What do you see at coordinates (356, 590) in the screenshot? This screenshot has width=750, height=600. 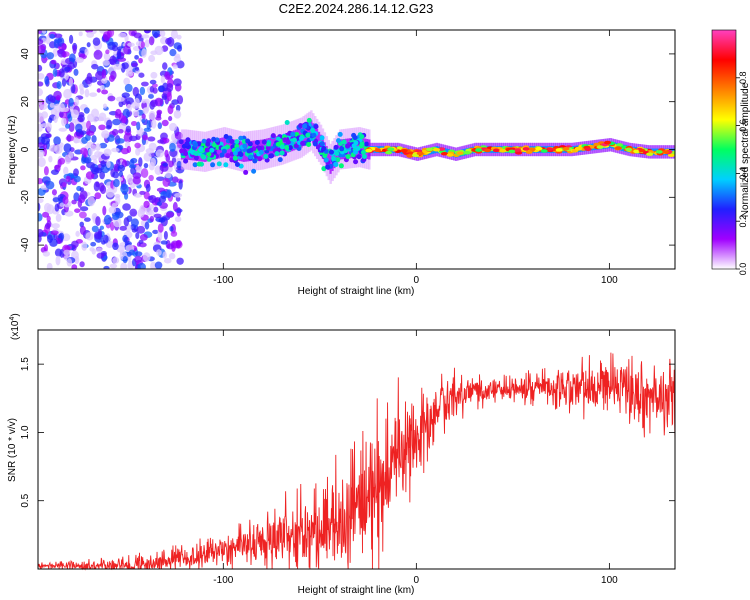 I see `snr-xlabel: Height of straight line (km)` at bounding box center [356, 590].